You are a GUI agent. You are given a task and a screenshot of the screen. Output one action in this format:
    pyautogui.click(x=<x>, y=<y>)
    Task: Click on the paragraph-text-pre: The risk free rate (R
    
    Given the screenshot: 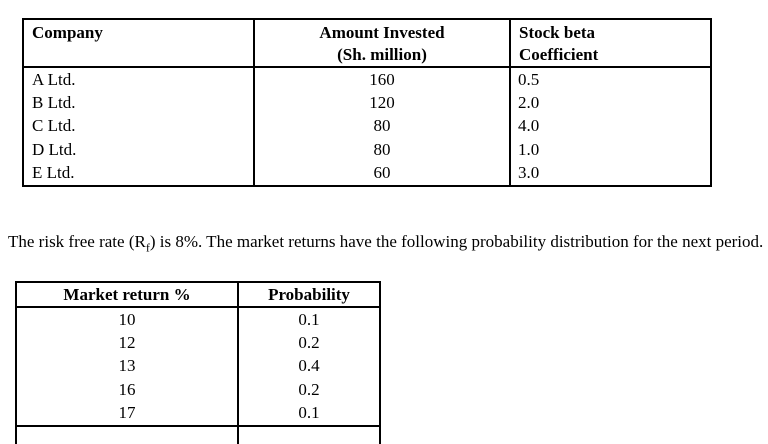 What is the action you would take?
    pyautogui.click(x=77, y=241)
    